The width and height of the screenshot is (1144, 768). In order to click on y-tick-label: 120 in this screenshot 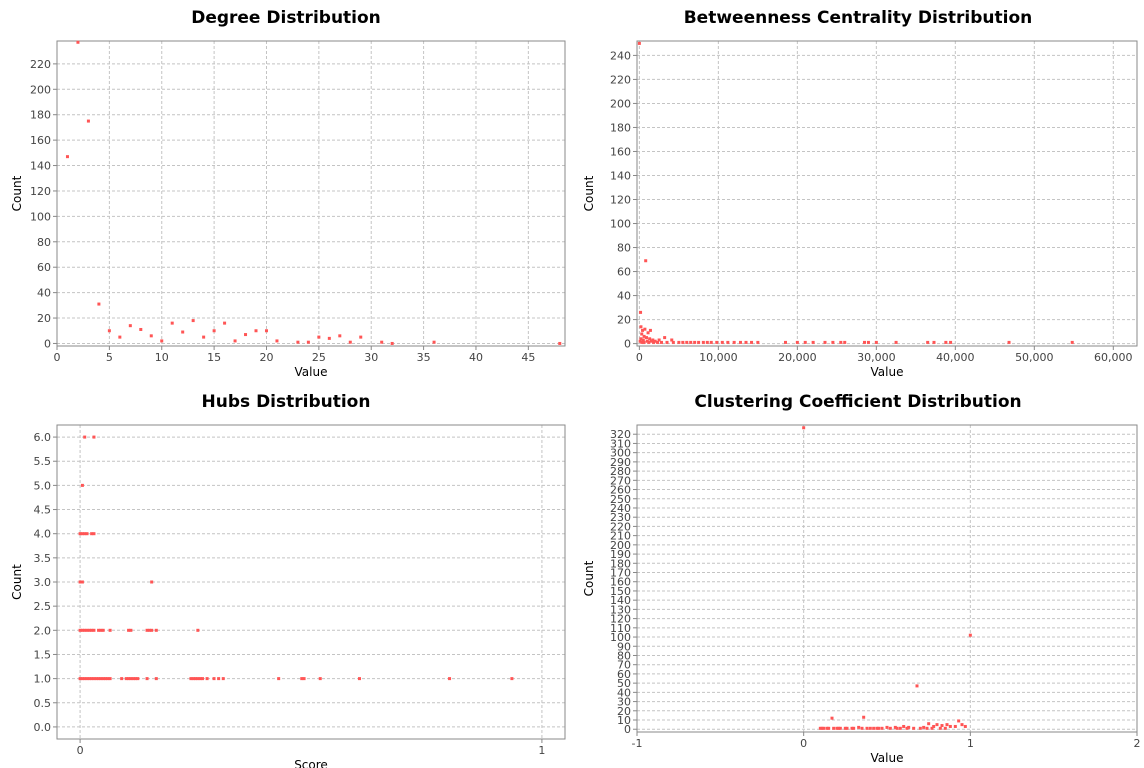, I will do `click(40, 191)`.